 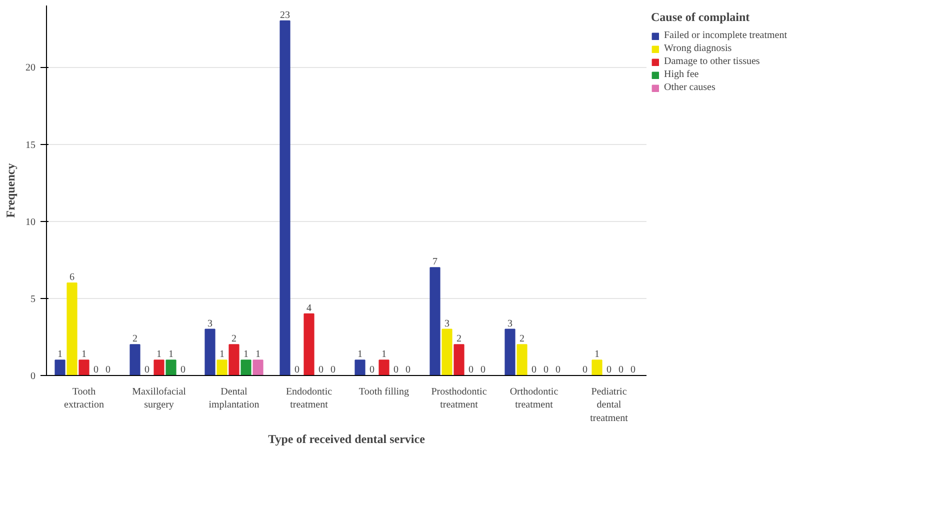 I want to click on legend-label: Damage to other tissues, so click(x=712, y=61).